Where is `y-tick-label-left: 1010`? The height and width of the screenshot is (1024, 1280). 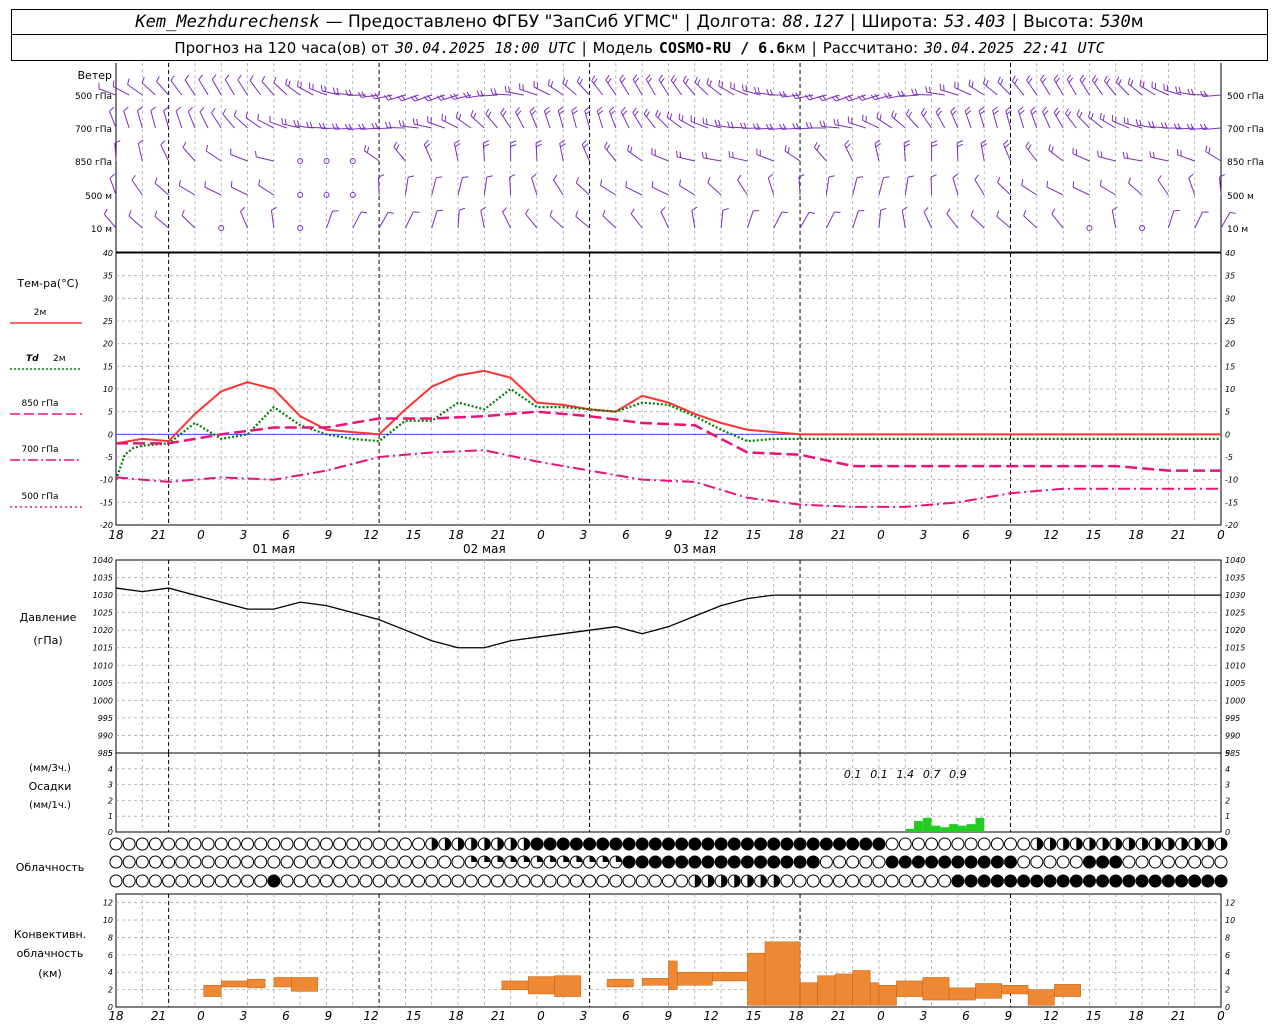
y-tick-label-left: 1010 is located at coordinates (103, 665).